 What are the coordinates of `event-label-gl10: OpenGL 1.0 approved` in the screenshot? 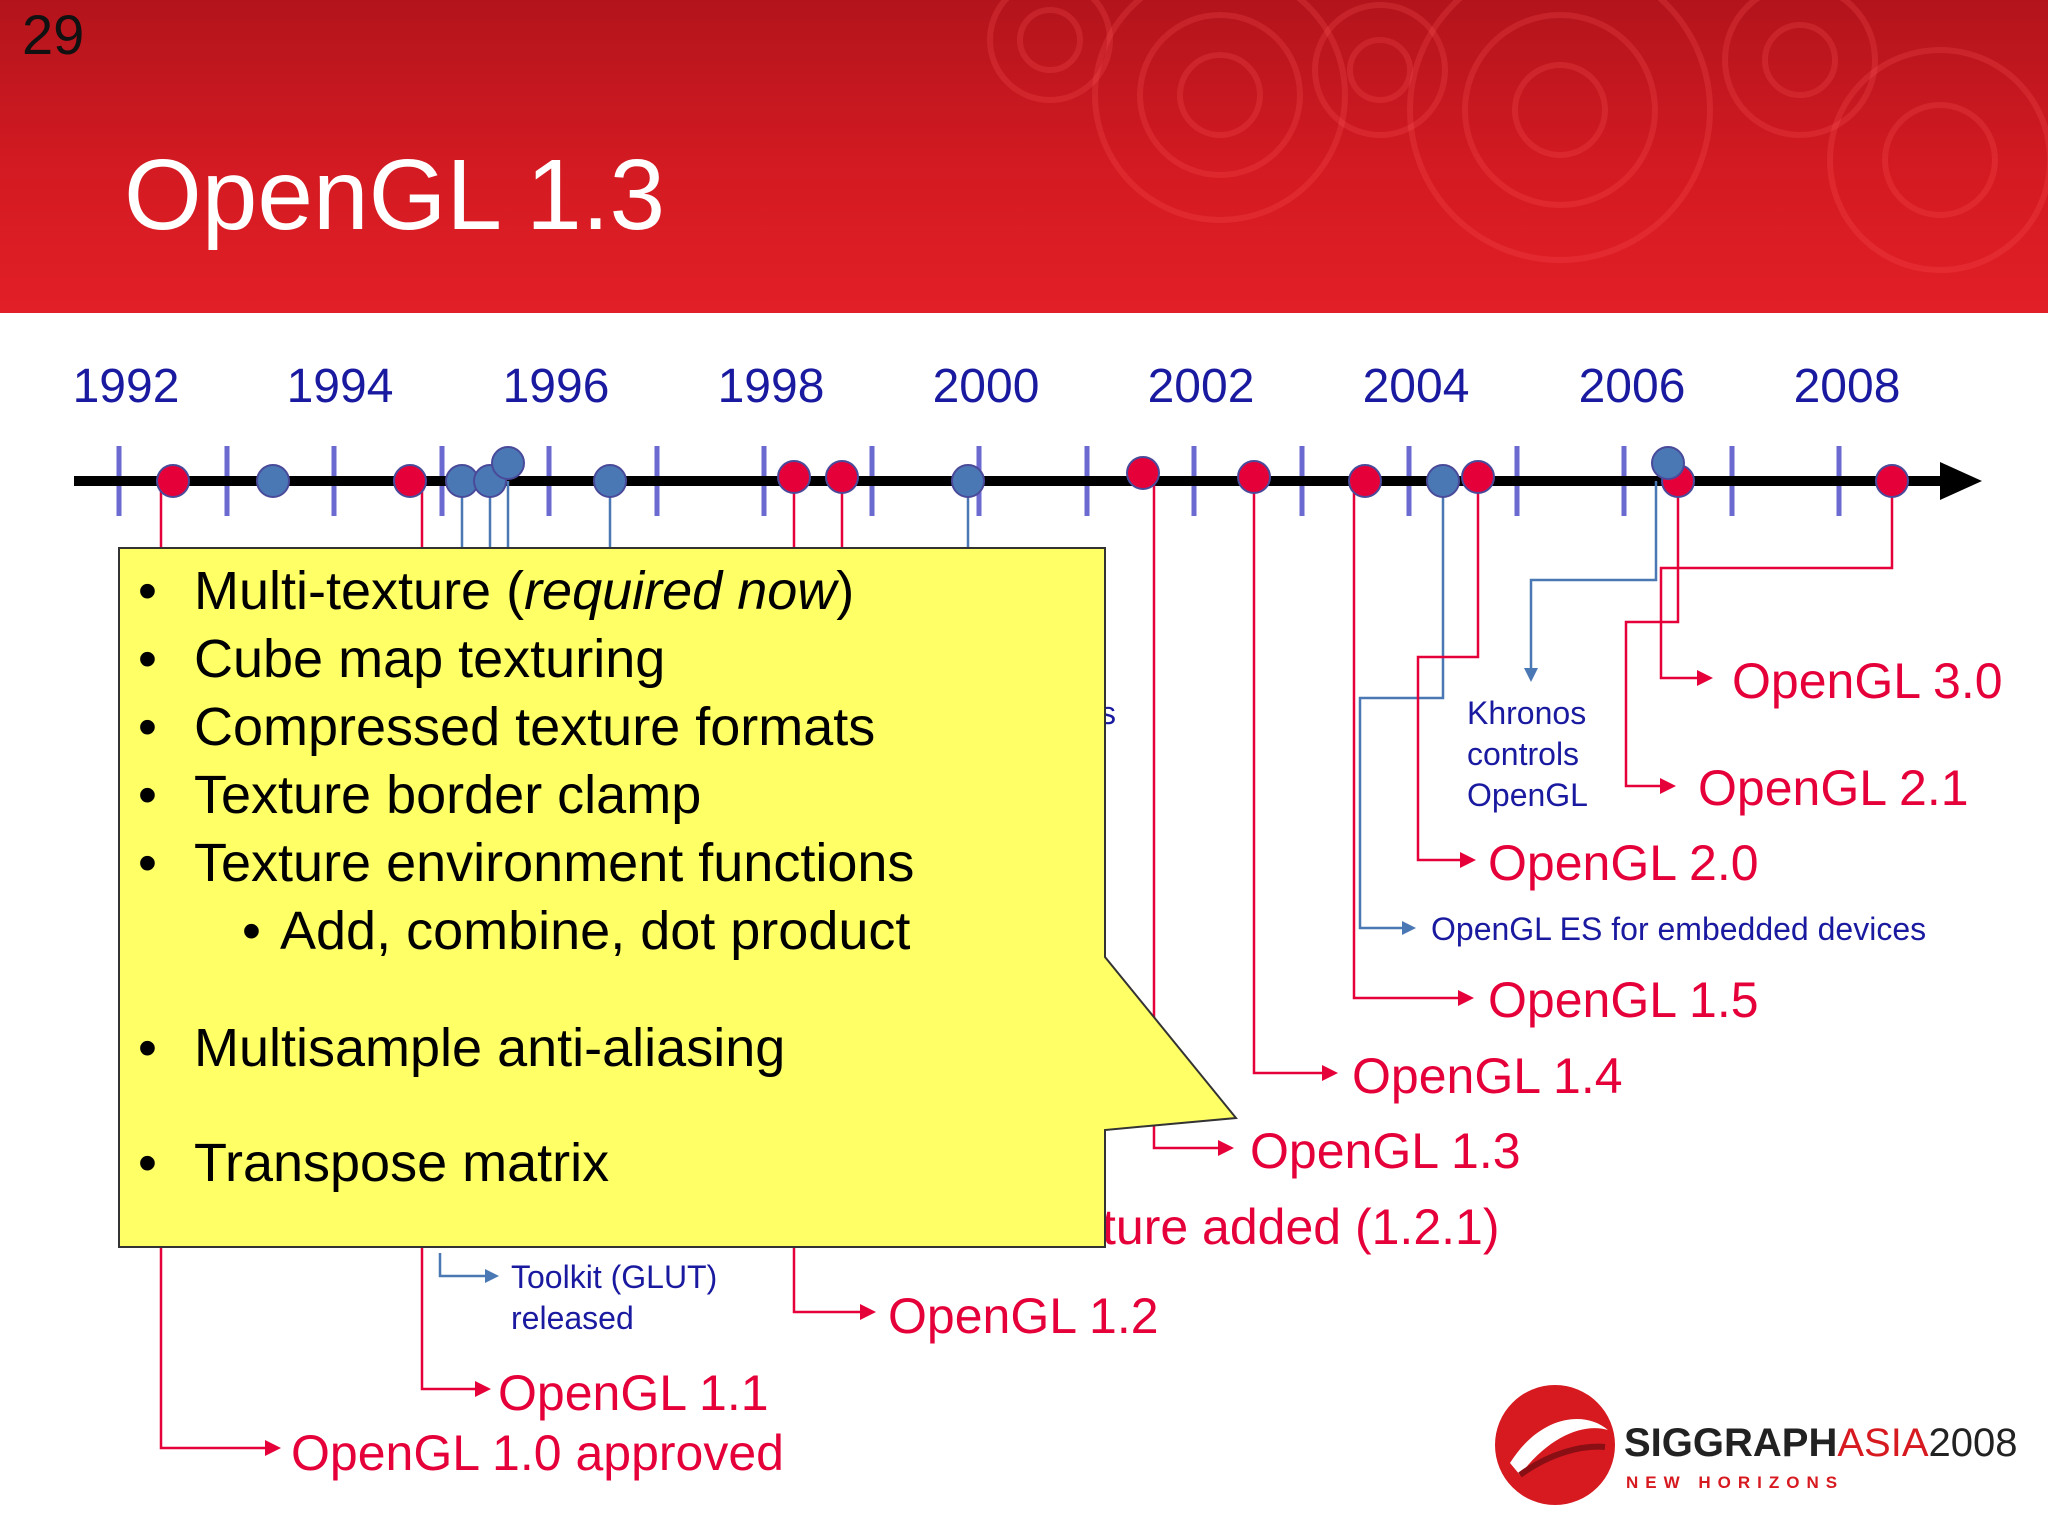 It's located at (537, 1453).